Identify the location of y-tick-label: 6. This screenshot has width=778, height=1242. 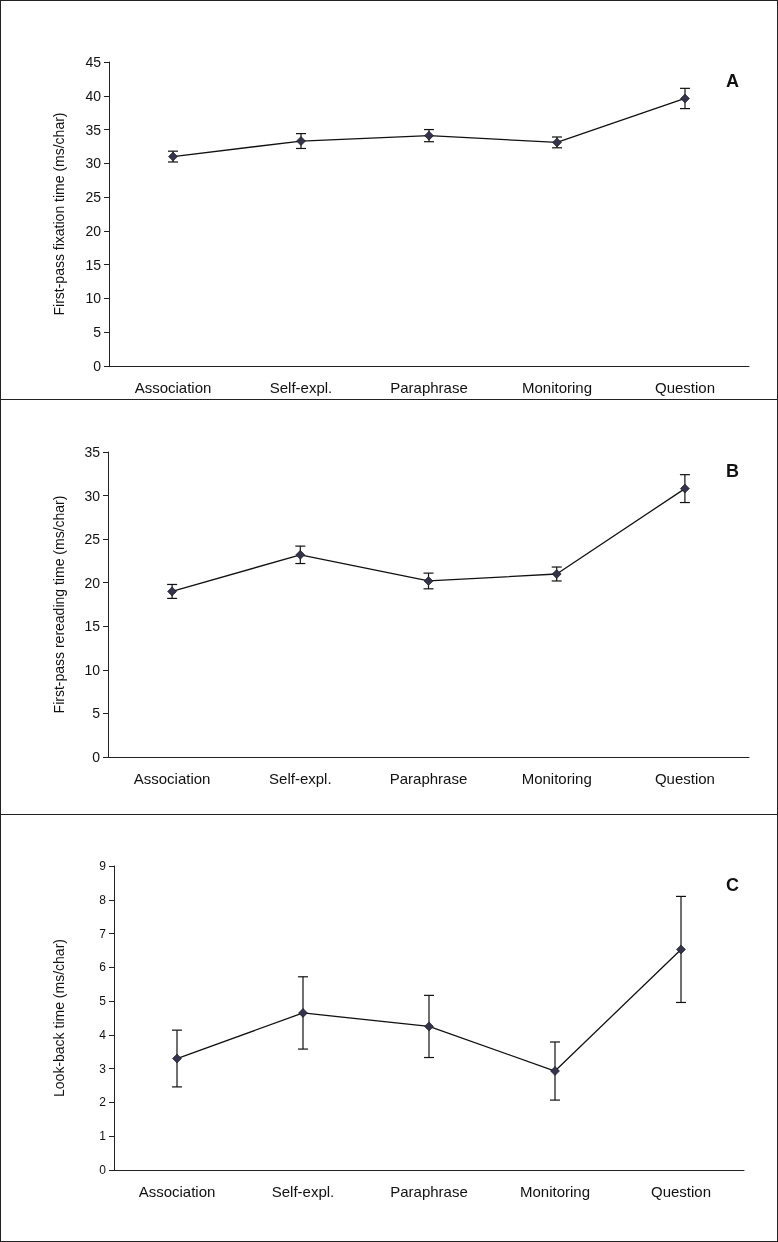
(103, 967).